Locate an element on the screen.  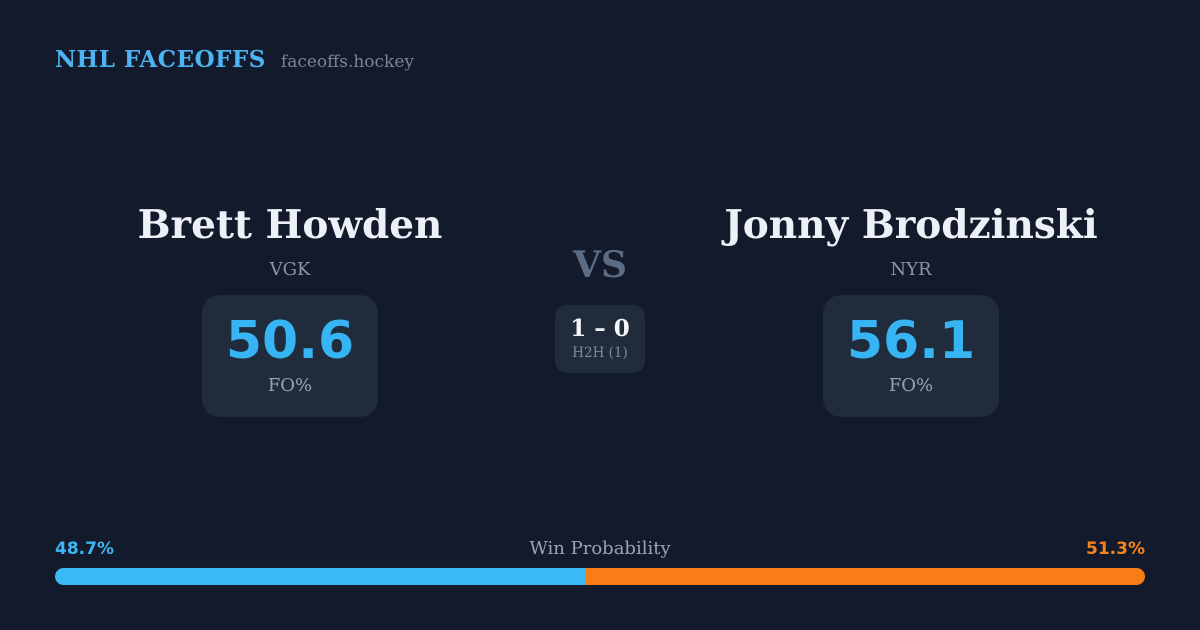
win-probability-title: Win Probability is located at coordinates (600, 548).